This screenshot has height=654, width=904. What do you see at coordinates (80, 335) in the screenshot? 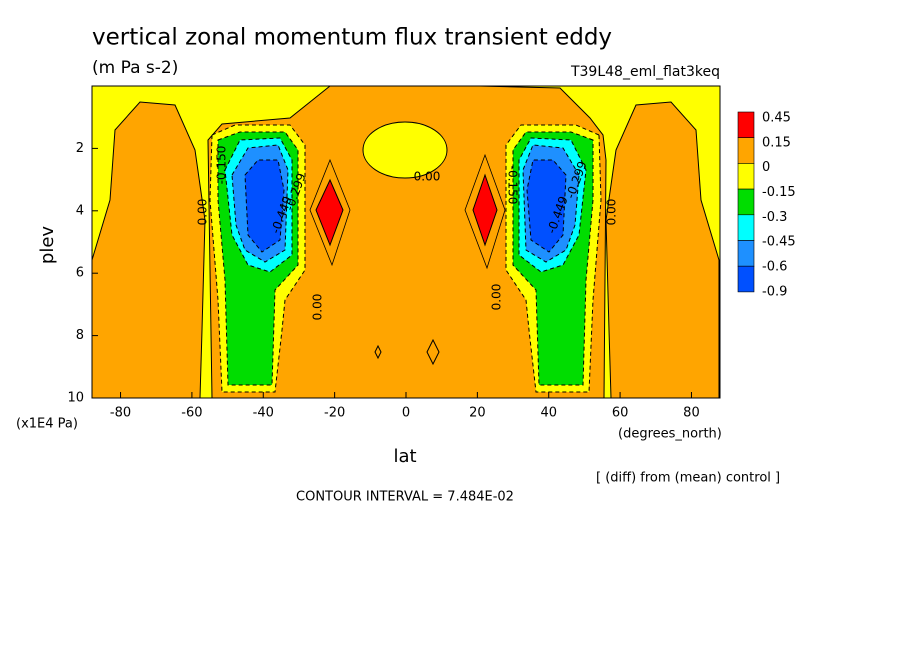
I see `y-tick-label: 8` at bounding box center [80, 335].